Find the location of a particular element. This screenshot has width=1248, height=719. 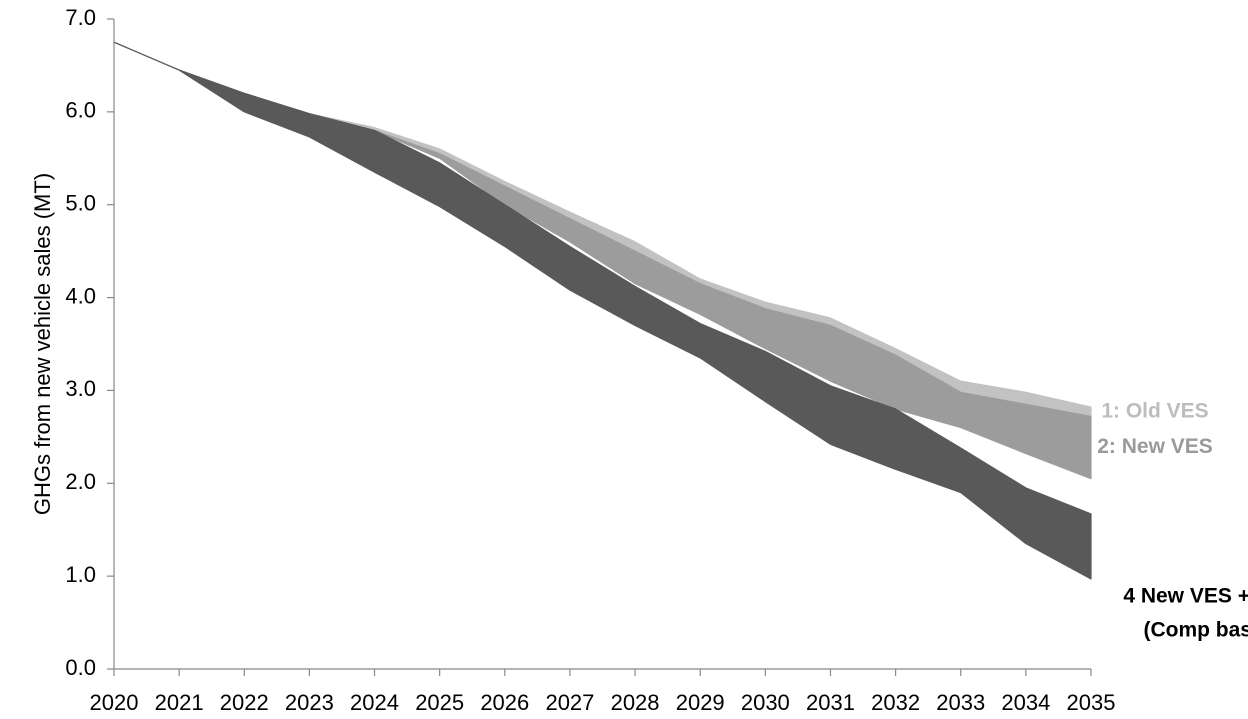

x-tick-label: 2026 is located at coordinates (504, 702).